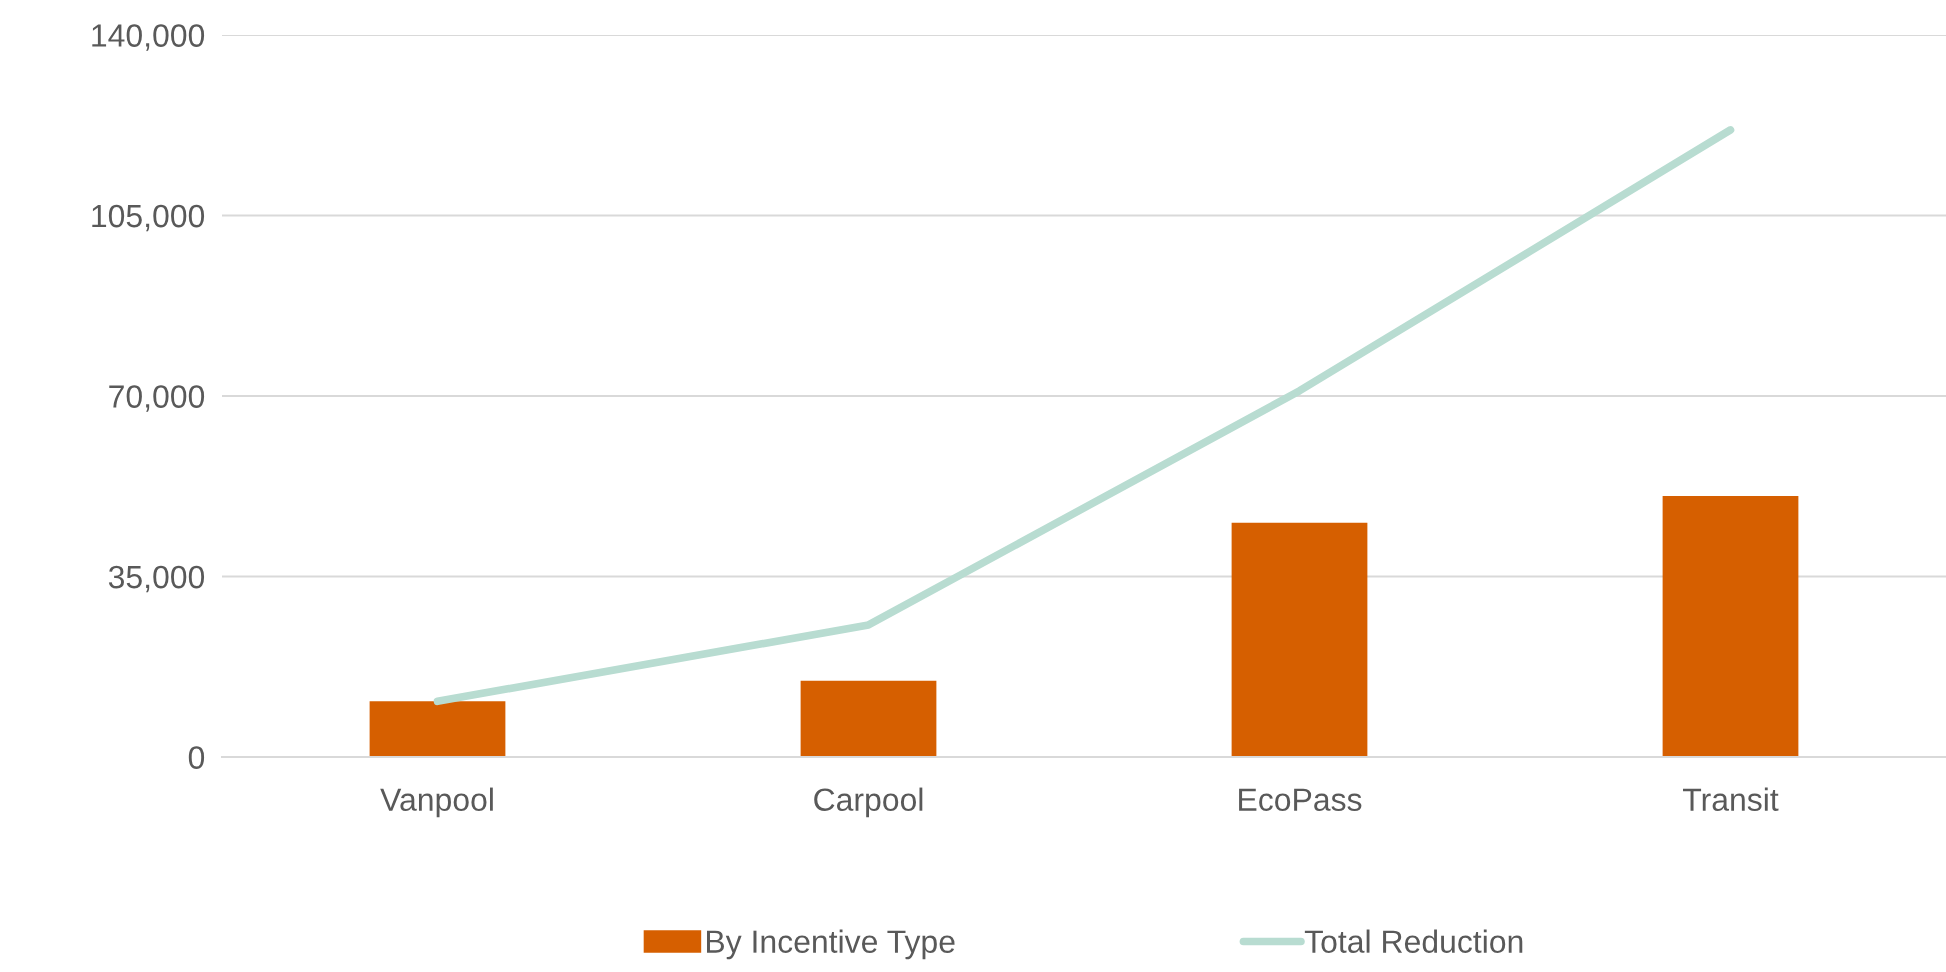 This screenshot has height=972, width=1946. Describe the element at coordinates (831, 944) in the screenshot. I see `legend-label: By Incentive Type` at that location.